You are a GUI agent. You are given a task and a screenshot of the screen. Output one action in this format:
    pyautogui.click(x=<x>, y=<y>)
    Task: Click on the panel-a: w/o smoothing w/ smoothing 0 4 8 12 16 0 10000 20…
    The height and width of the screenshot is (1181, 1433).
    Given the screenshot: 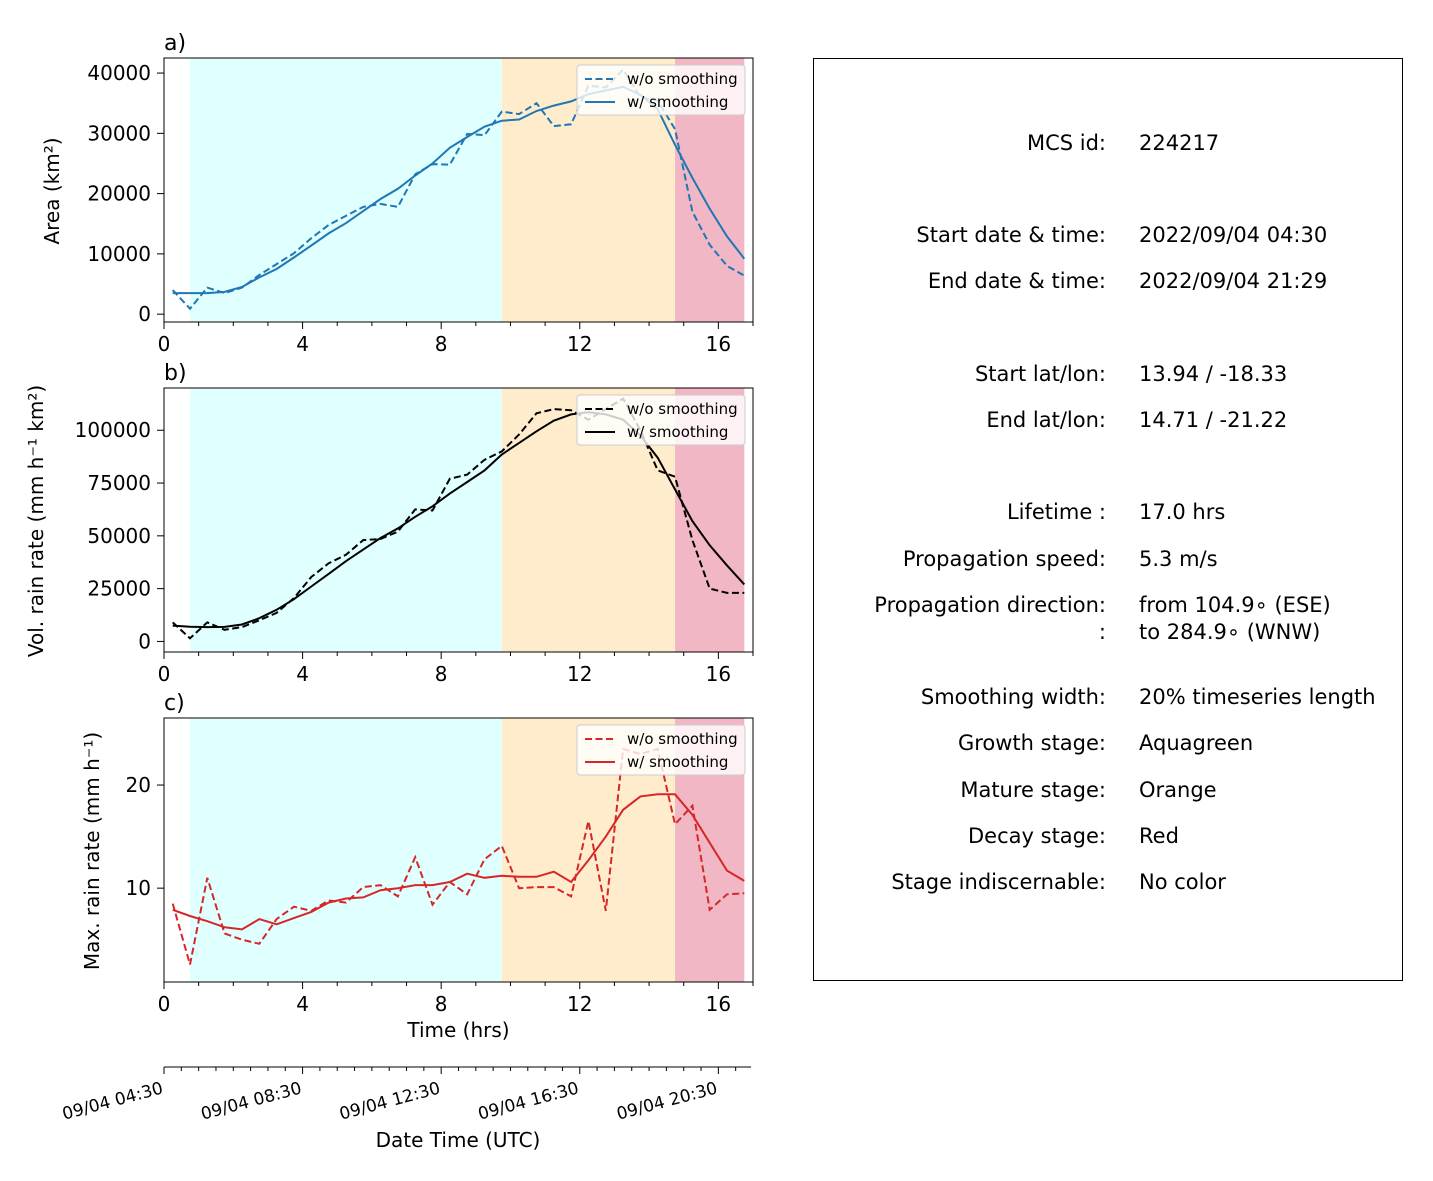 What is the action you would take?
    pyautogui.click(x=397, y=193)
    